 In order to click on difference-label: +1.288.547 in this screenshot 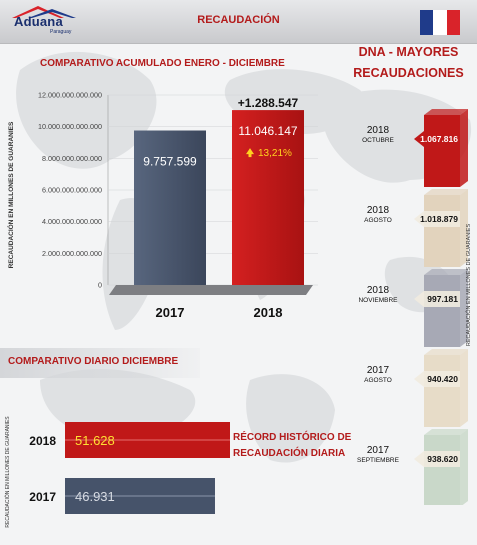, I will do `click(268, 103)`.